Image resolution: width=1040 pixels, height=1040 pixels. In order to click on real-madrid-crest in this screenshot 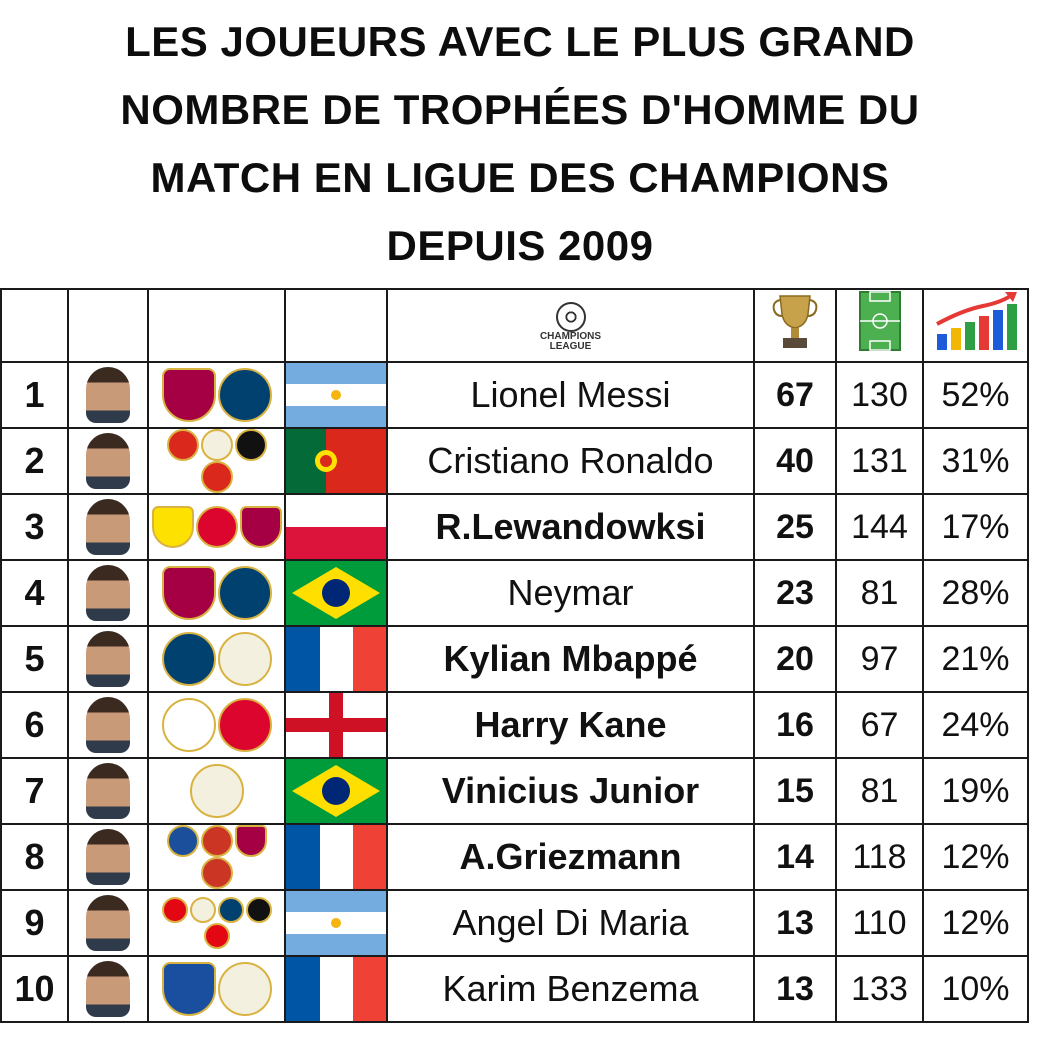, I will do `click(244, 659)`.